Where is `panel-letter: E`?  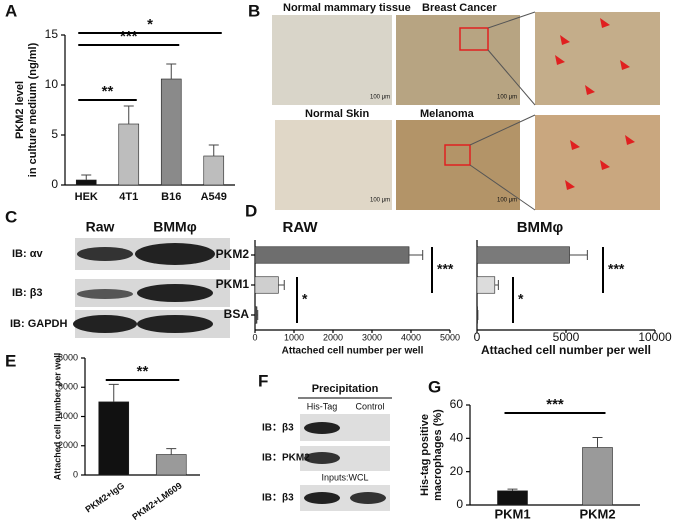
panel-letter: E is located at coordinates (10, 360).